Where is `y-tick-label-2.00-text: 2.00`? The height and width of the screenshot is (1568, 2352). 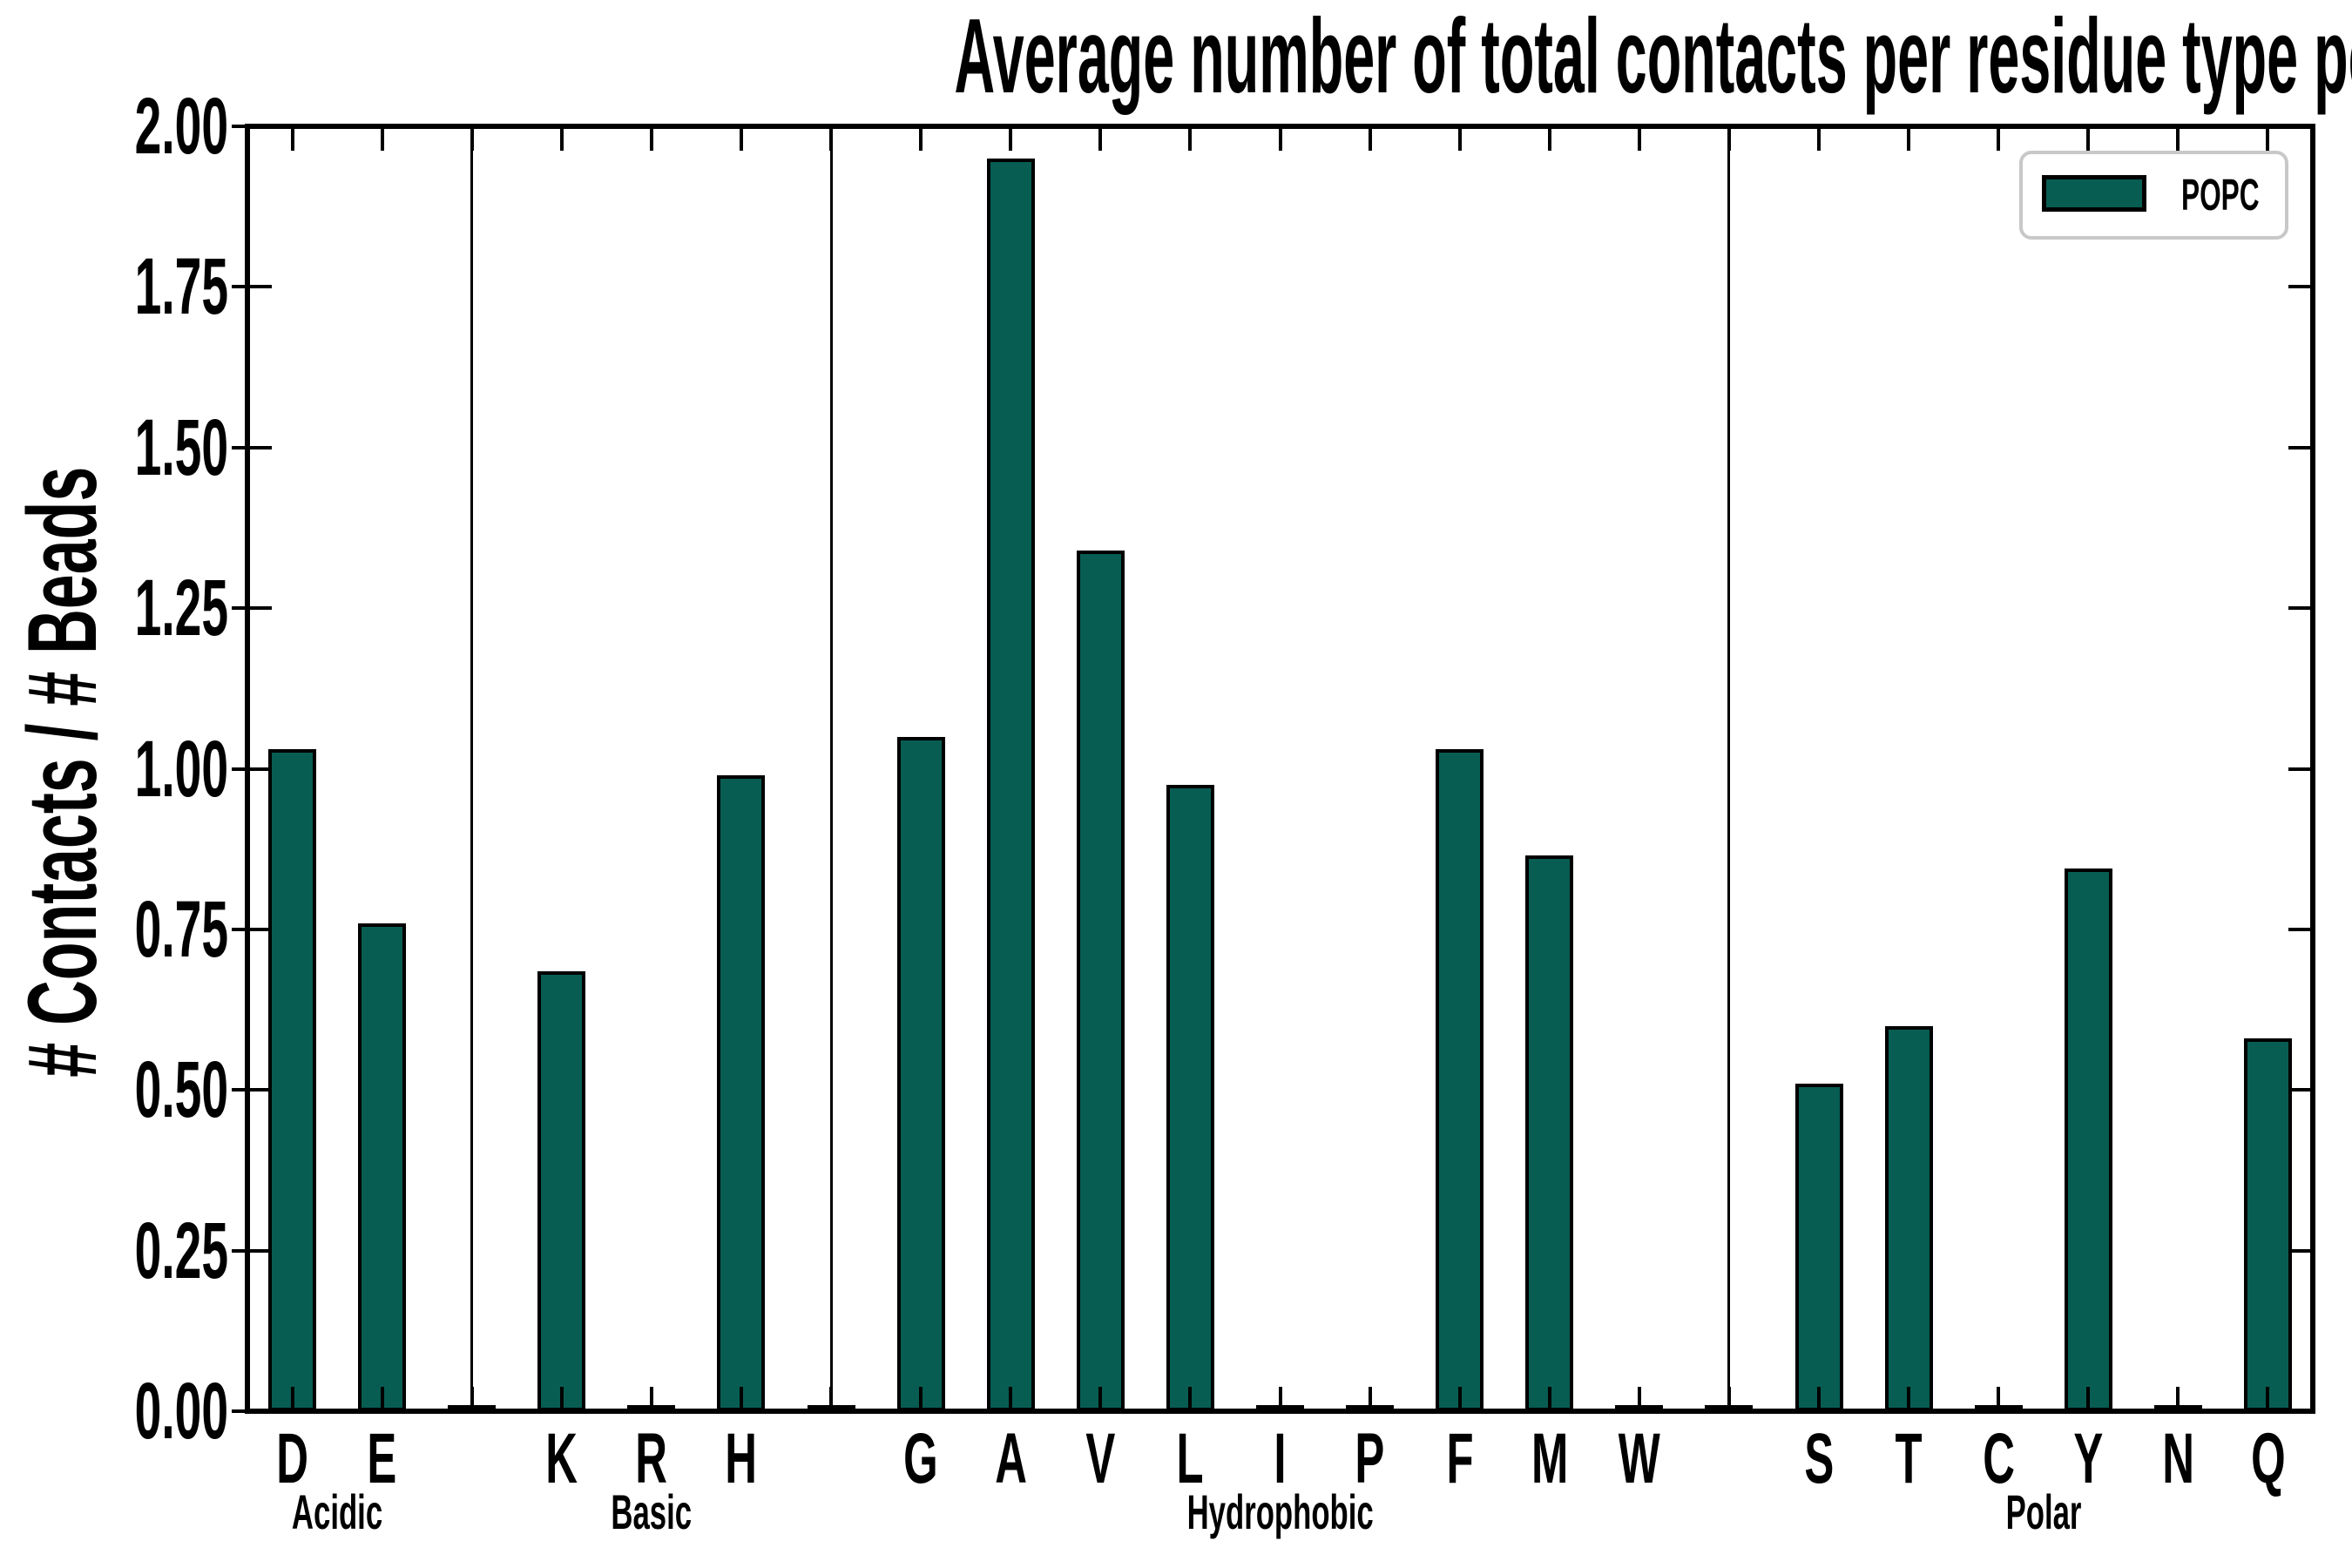 y-tick-label-2.00-text: 2.00 is located at coordinates (181, 126).